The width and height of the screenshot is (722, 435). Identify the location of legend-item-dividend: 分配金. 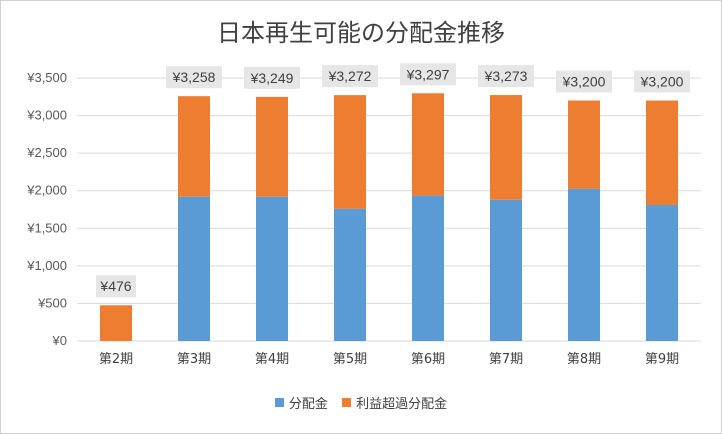
(301, 402).